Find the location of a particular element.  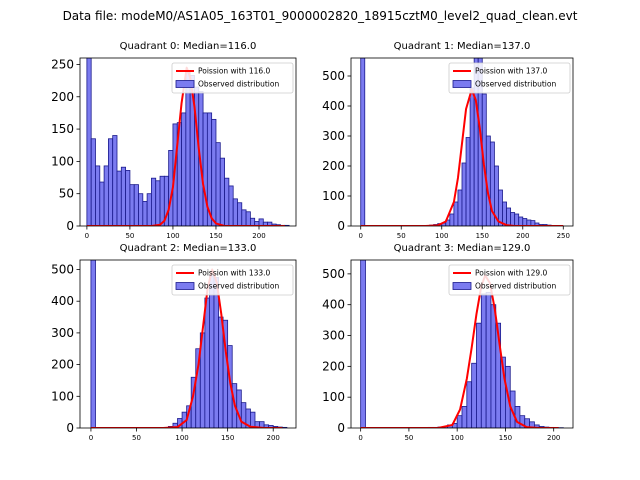

subplot-title: Quadrant 1: Median=137.0 is located at coordinates (462, 46).